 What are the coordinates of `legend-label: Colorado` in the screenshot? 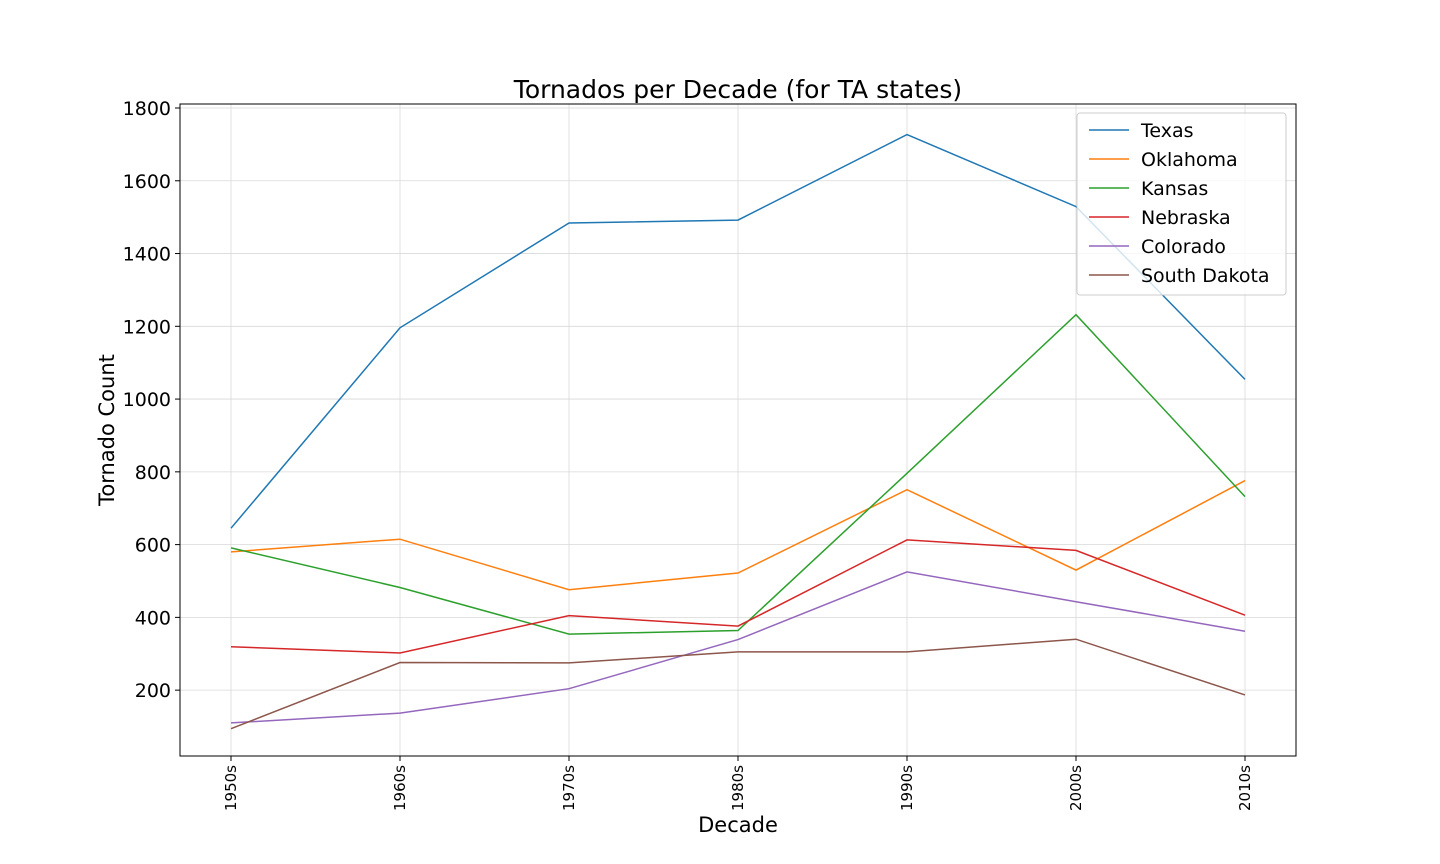 It's located at (1183, 247).